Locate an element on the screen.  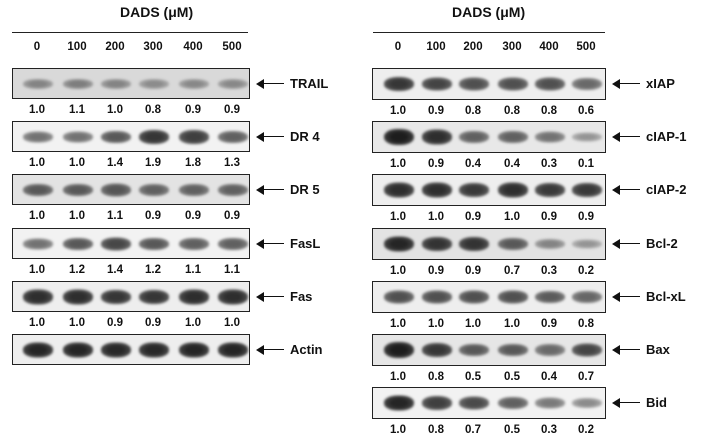
panel-2-blot-bcl-xl is located at coordinates (489, 297).